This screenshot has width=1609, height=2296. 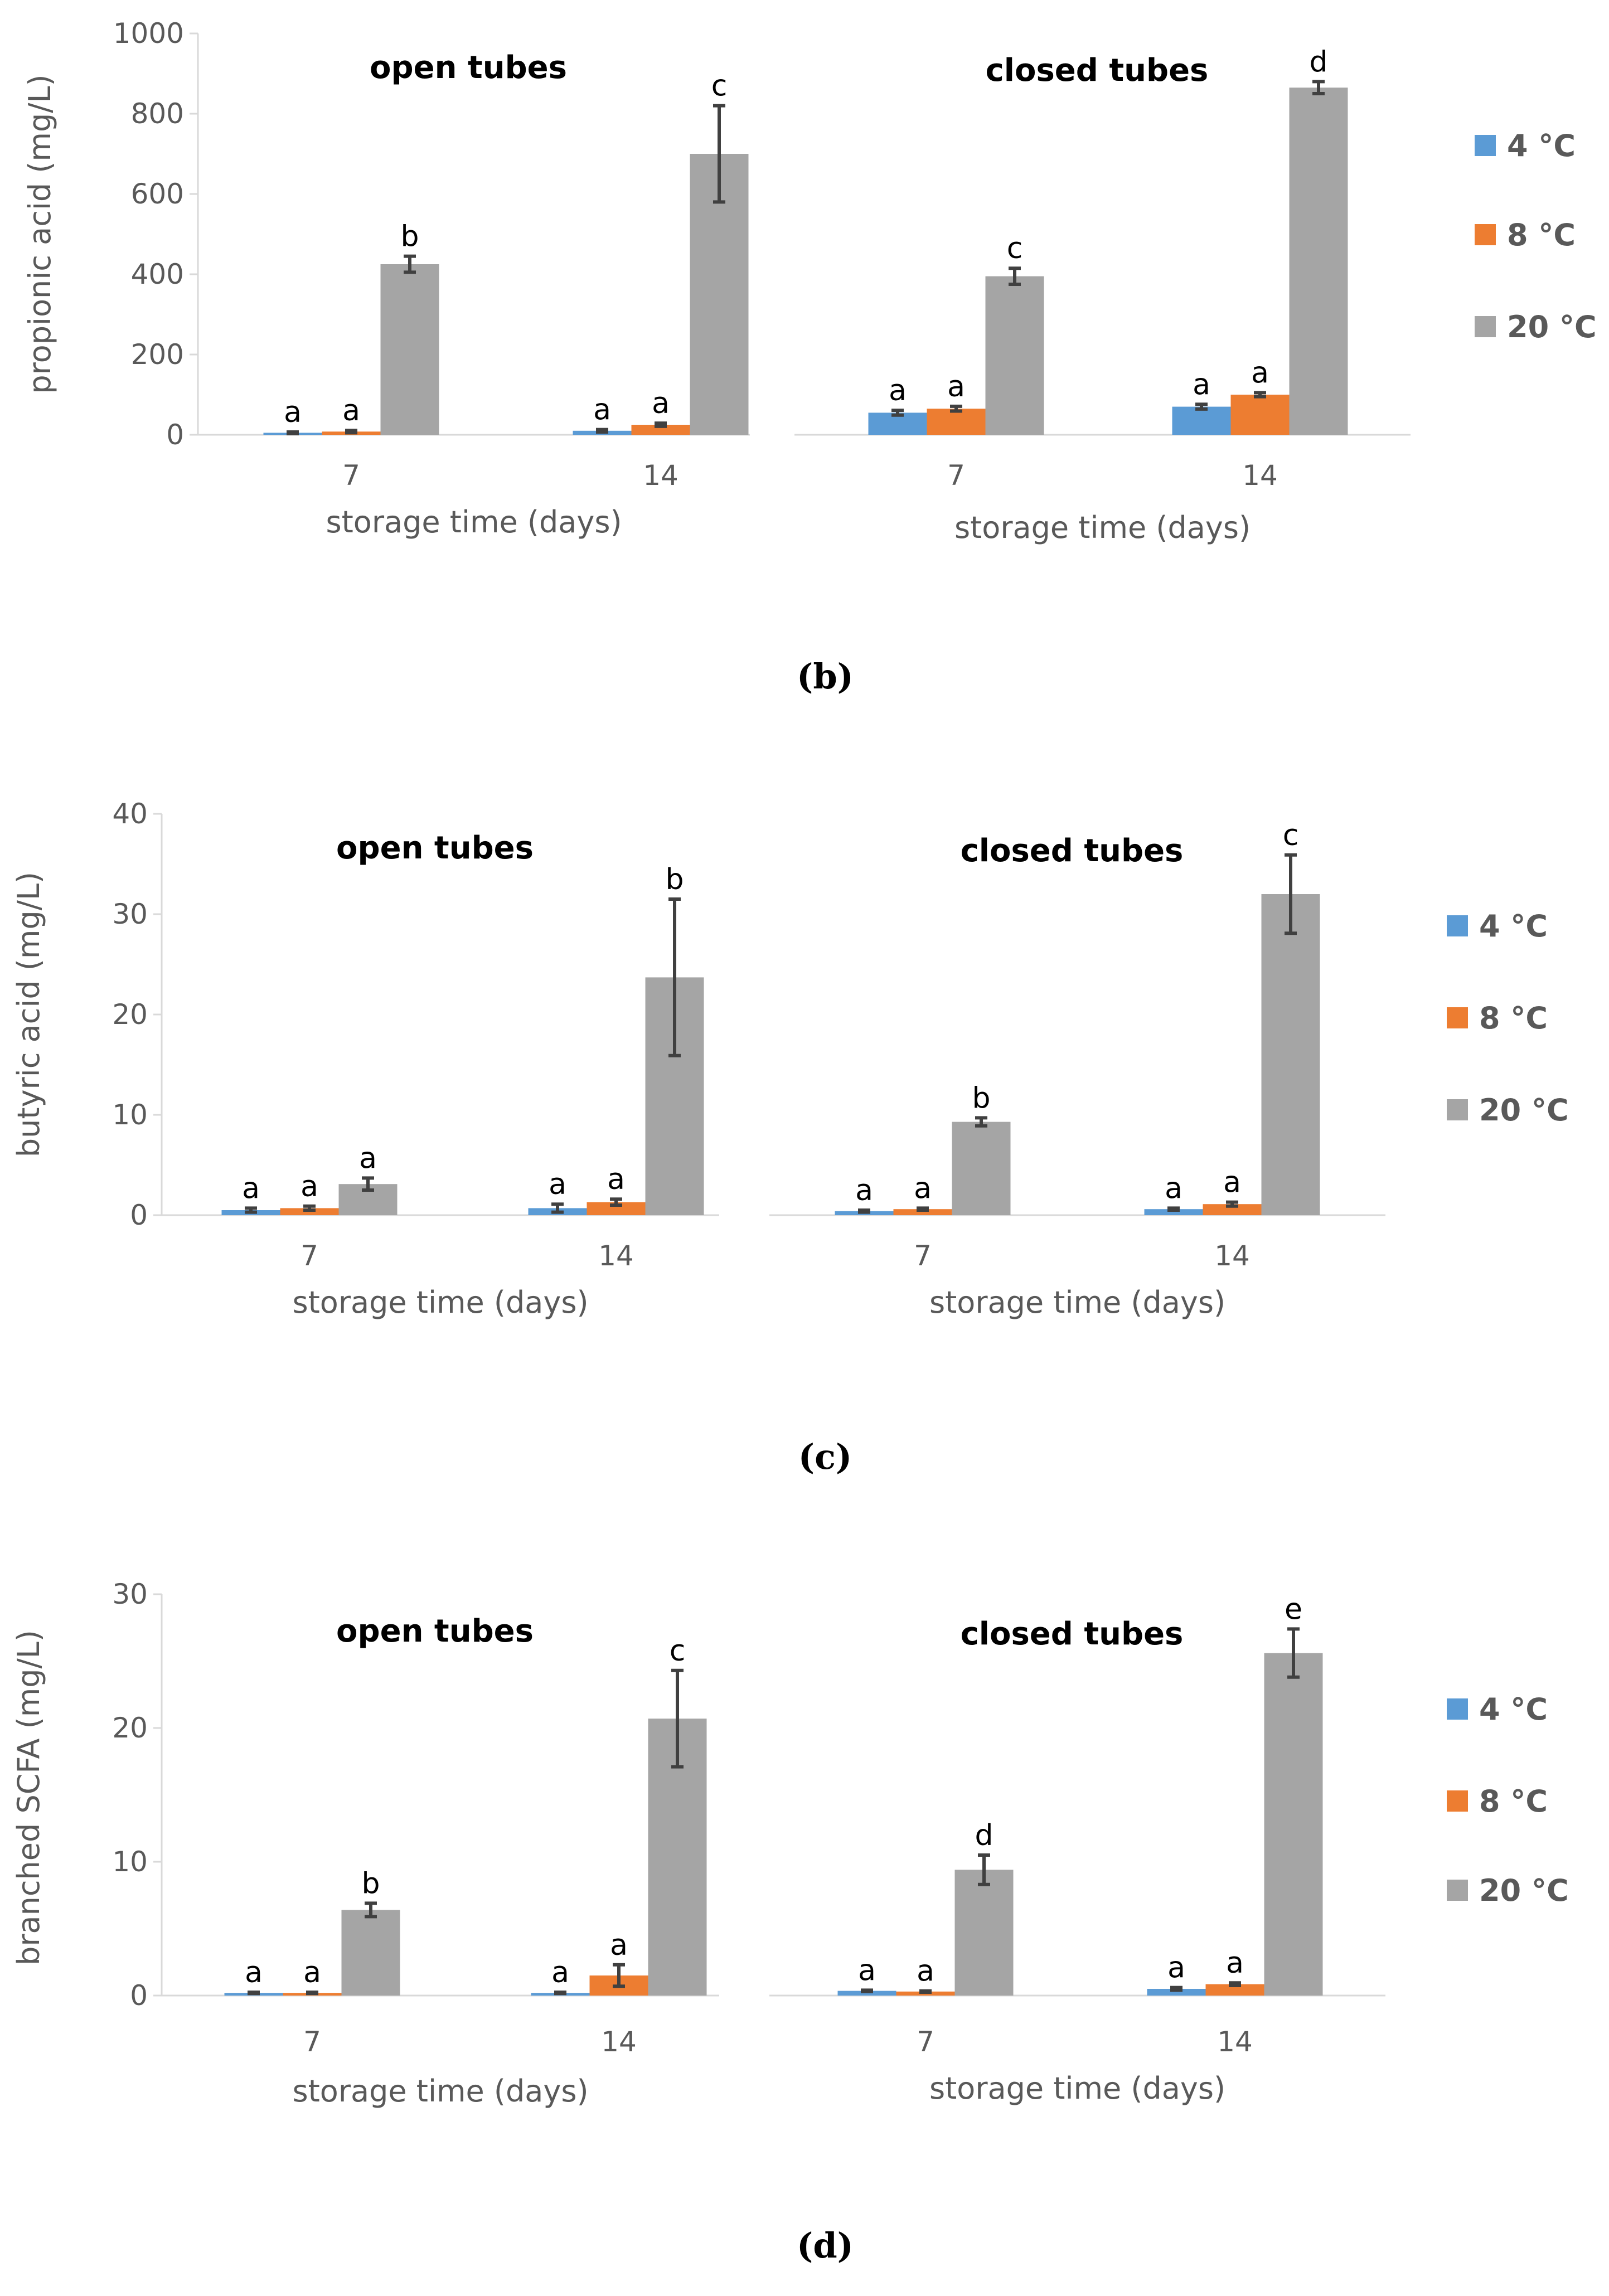 I want to click on panel-open: open tubes 7 14 storage time (days) a a a a a b, so click(x=436, y=1066).